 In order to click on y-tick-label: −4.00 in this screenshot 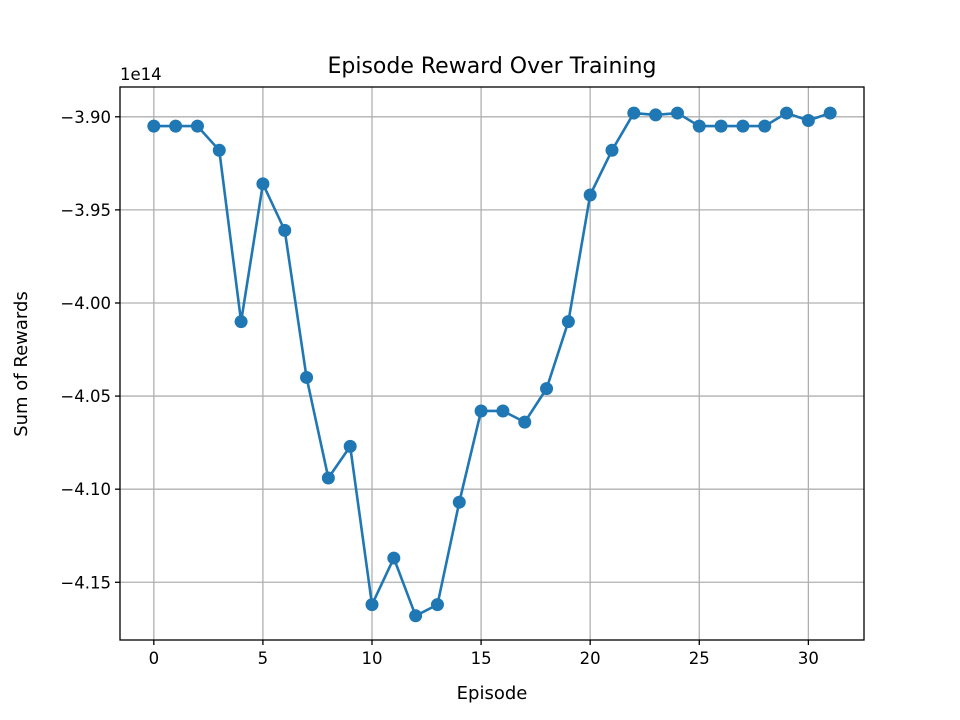, I will do `click(85, 303)`.